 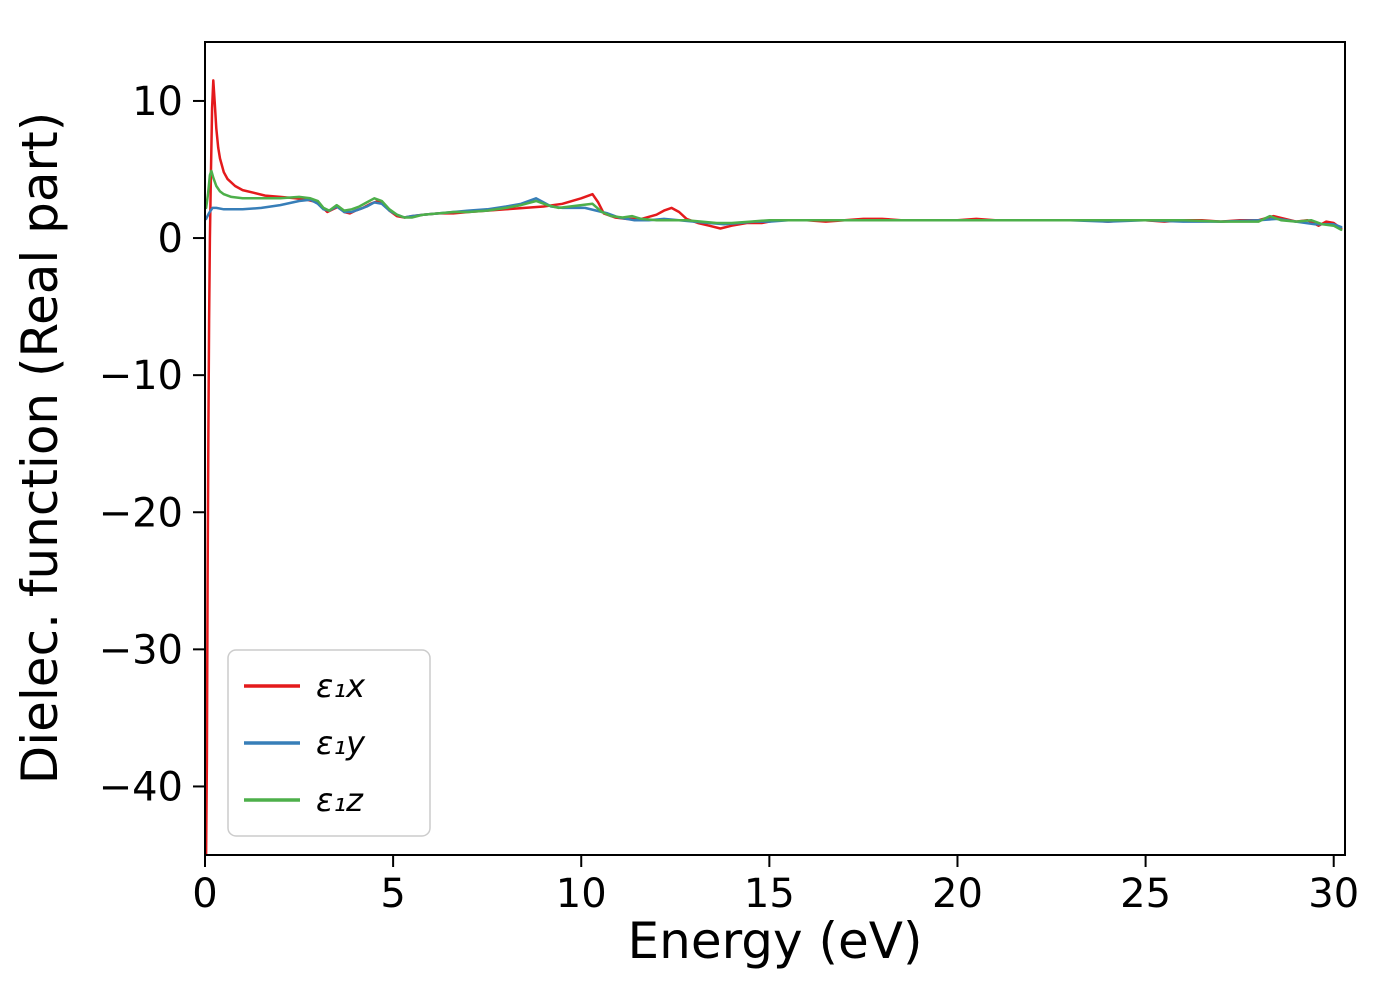 What do you see at coordinates (1333, 894) in the screenshot?
I see `x-tick-label: 30` at bounding box center [1333, 894].